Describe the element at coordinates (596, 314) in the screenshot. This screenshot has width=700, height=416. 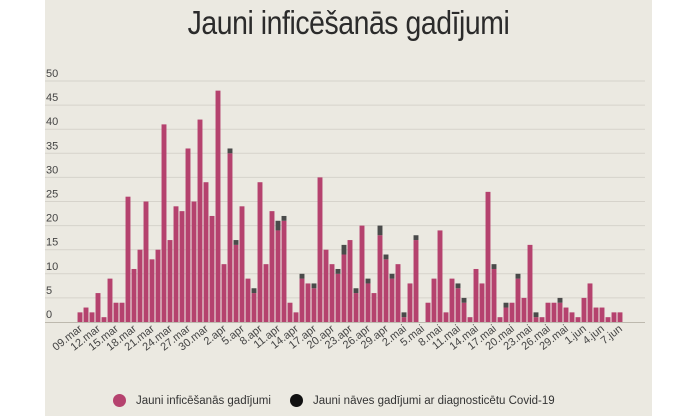
I see `bar-cases-3.jun` at that location.